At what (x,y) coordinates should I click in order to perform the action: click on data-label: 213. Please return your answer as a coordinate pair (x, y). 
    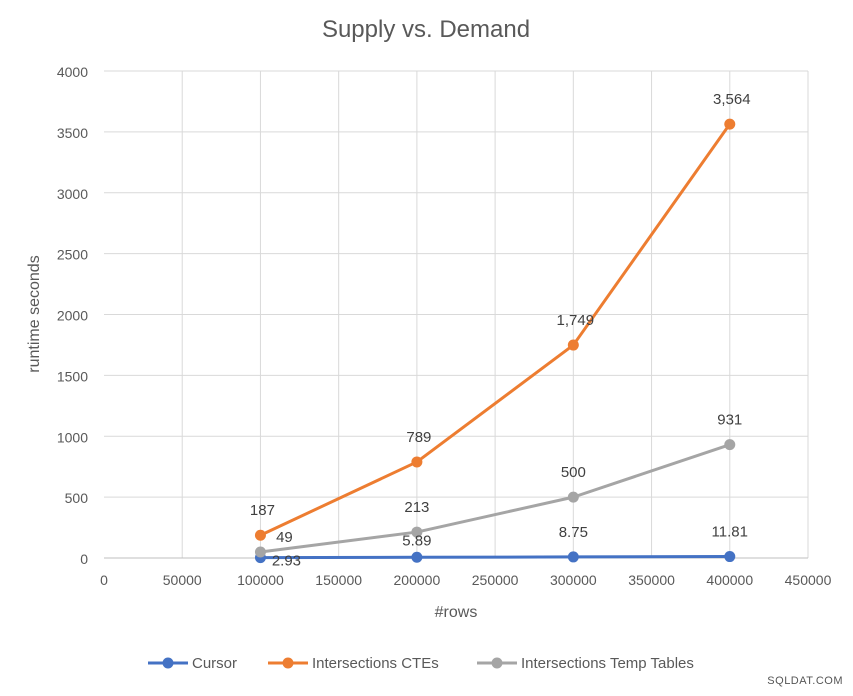
    Looking at the image, I should click on (416, 507).